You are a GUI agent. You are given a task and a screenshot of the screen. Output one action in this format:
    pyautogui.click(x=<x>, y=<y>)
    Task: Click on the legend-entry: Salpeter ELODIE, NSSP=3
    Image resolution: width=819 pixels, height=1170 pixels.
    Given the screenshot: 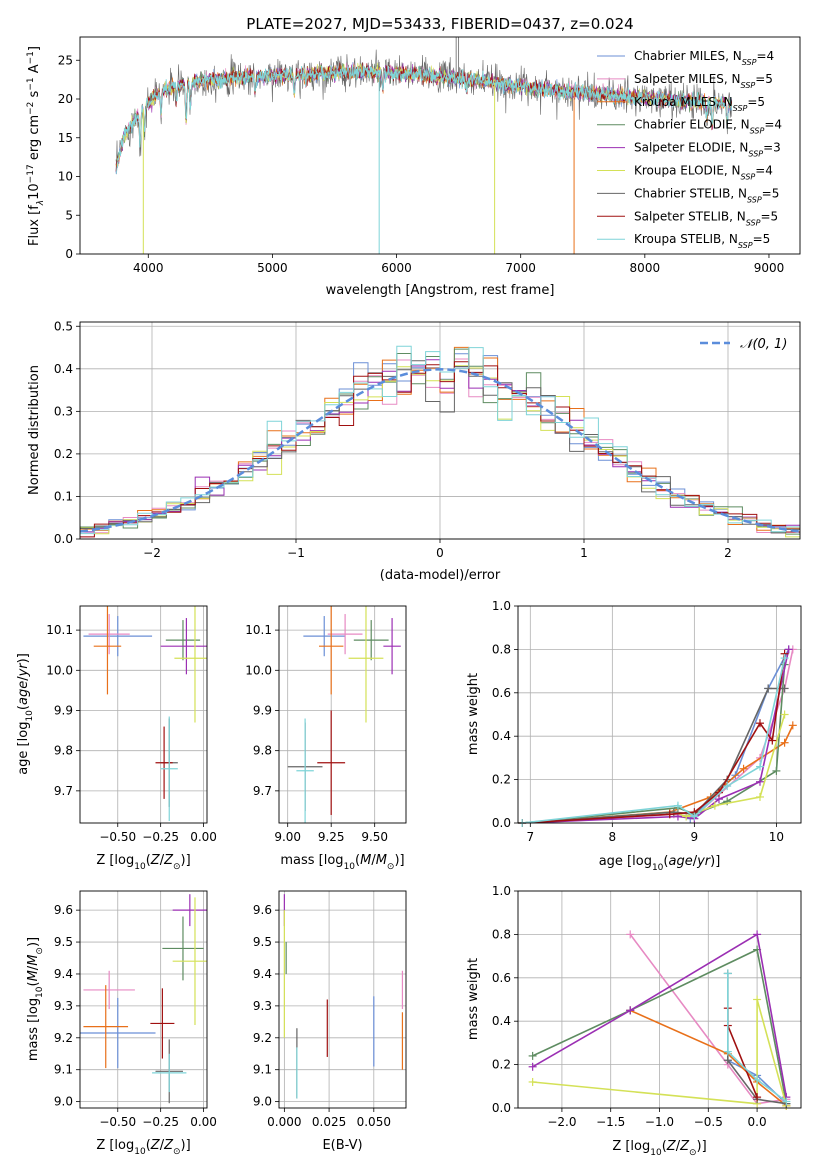 What is the action you would take?
    pyautogui.click(x=707, y=150)
    